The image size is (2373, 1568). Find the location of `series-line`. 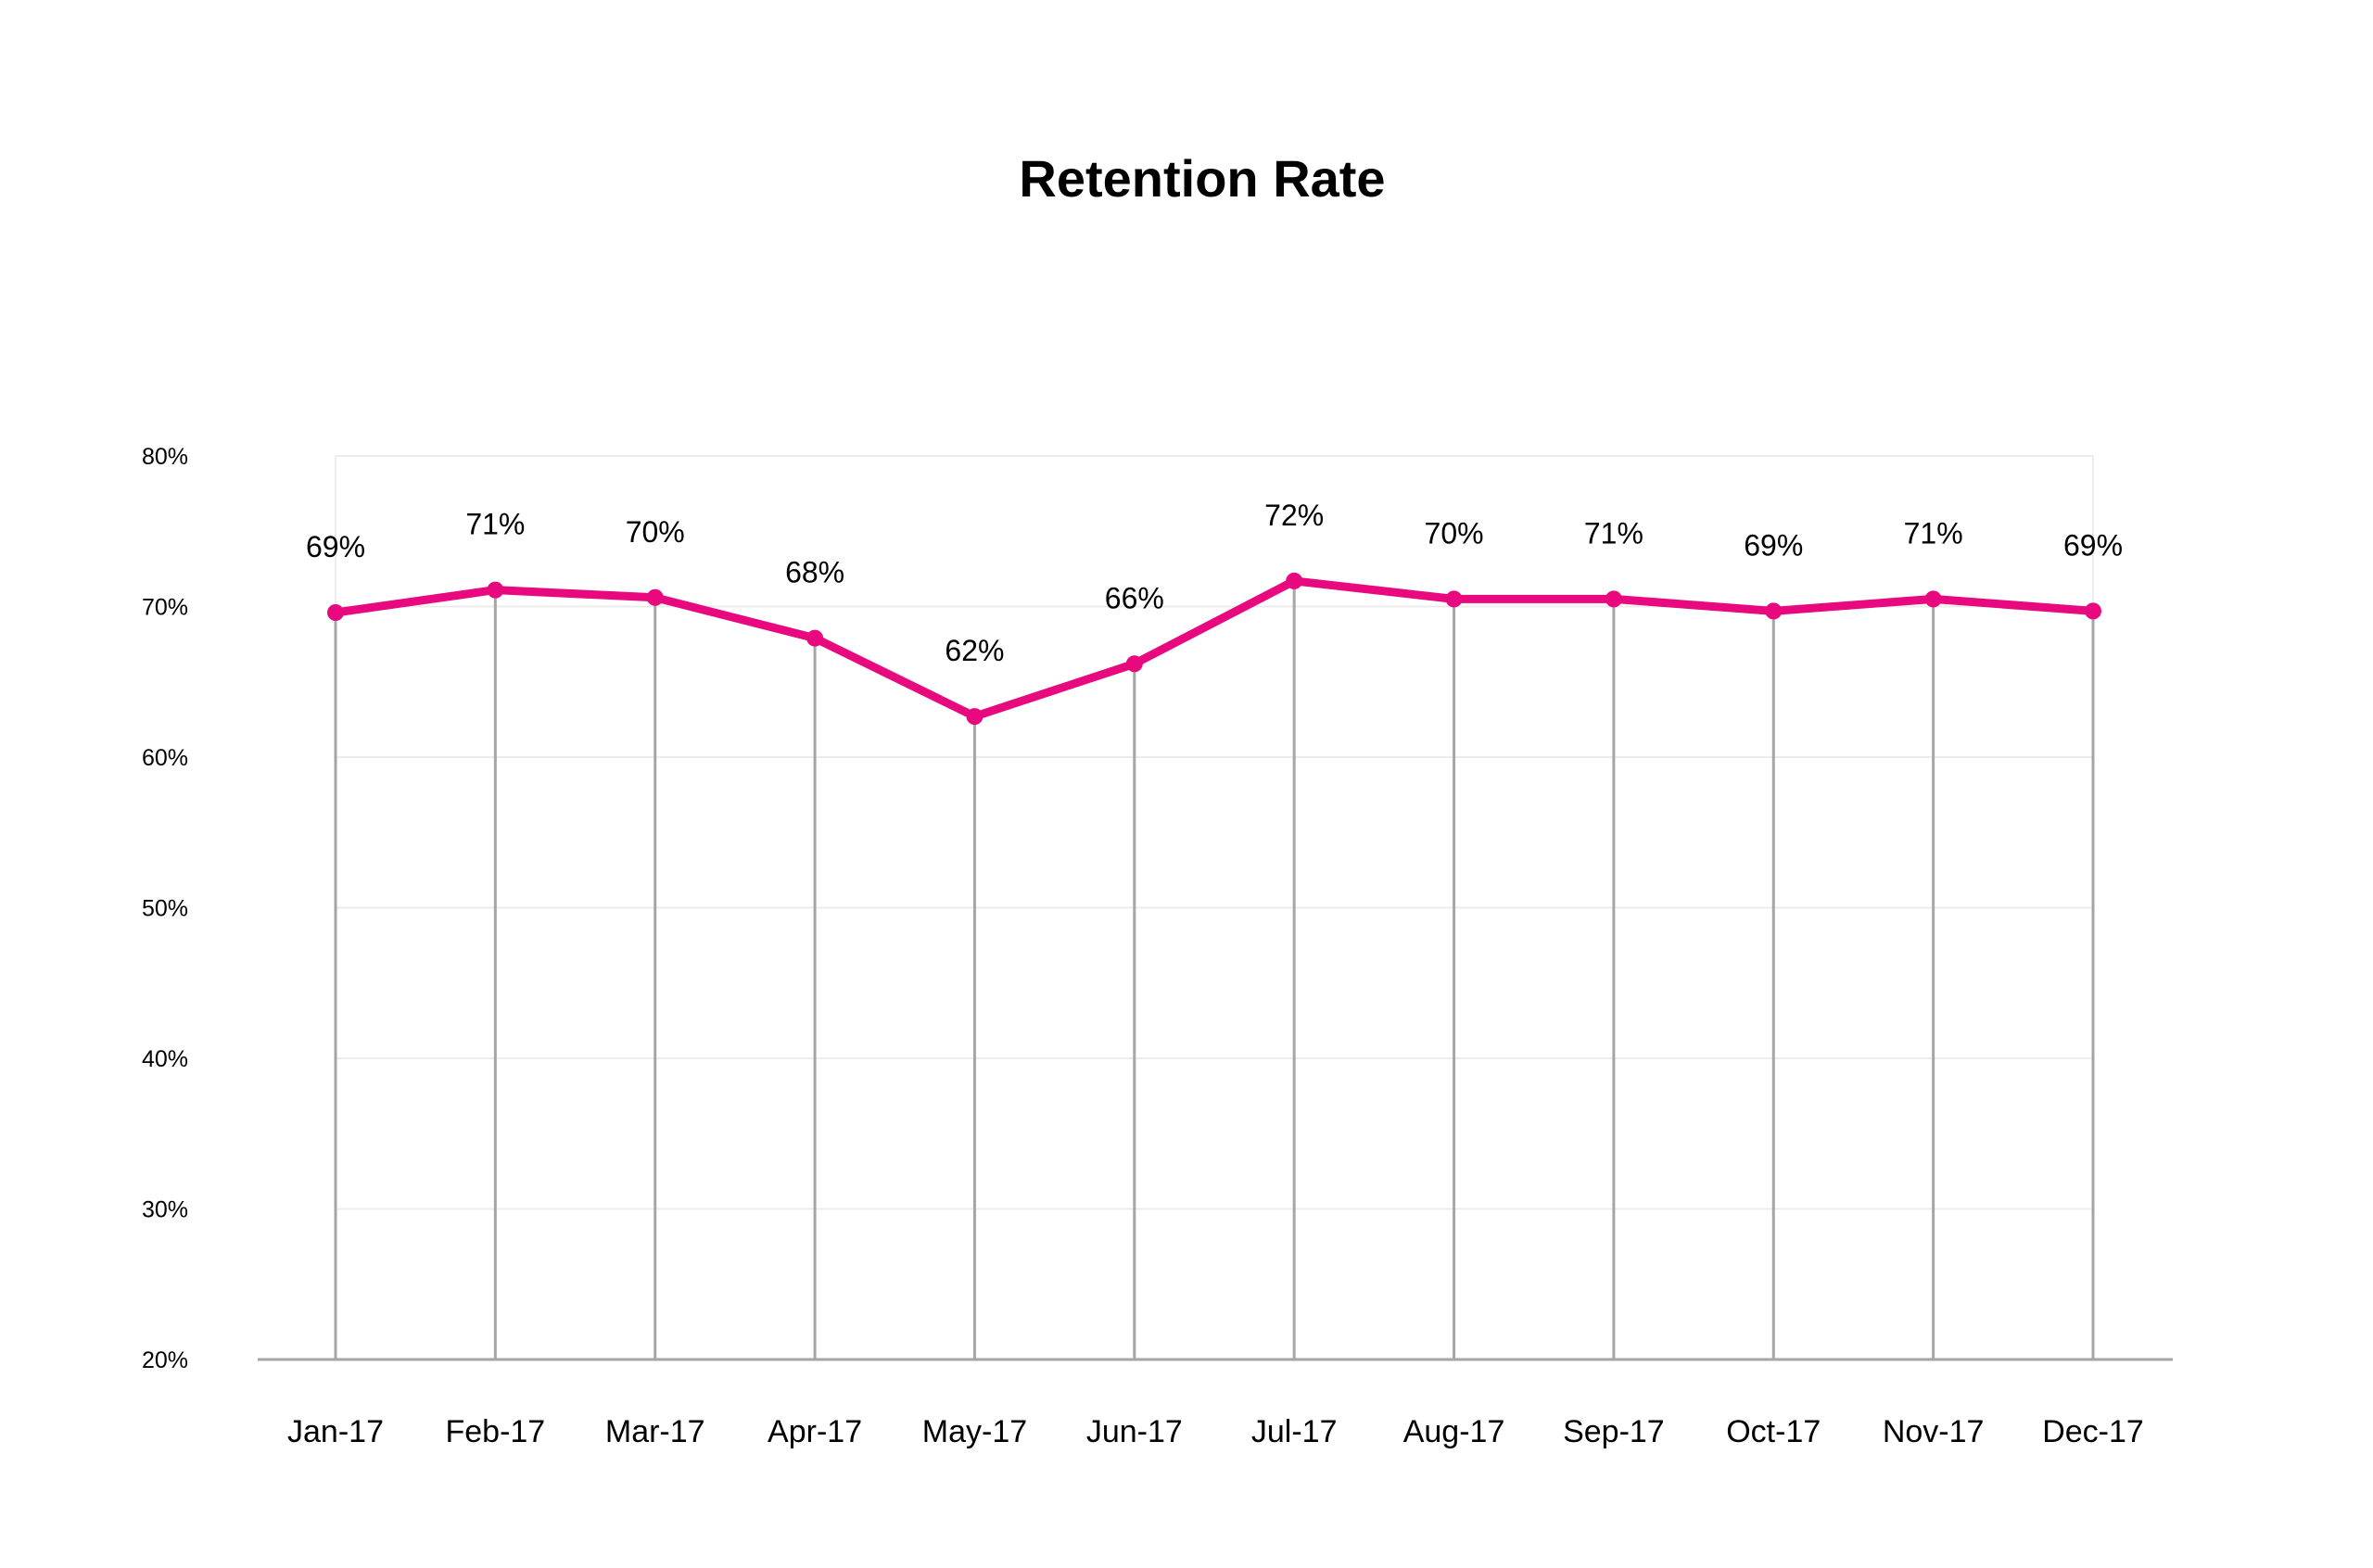

series-line is located at coordinates (1214, 648).